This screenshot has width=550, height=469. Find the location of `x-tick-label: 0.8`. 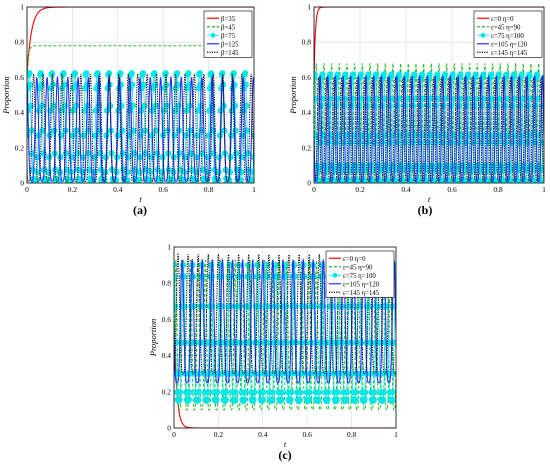

x-tick-label: 0.8 is located at coordinates (498, 189).